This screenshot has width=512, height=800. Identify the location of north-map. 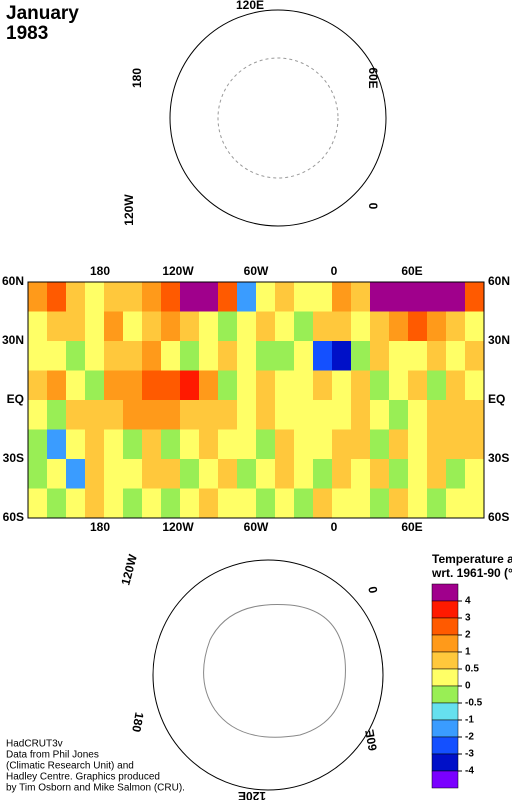
(278, 118).